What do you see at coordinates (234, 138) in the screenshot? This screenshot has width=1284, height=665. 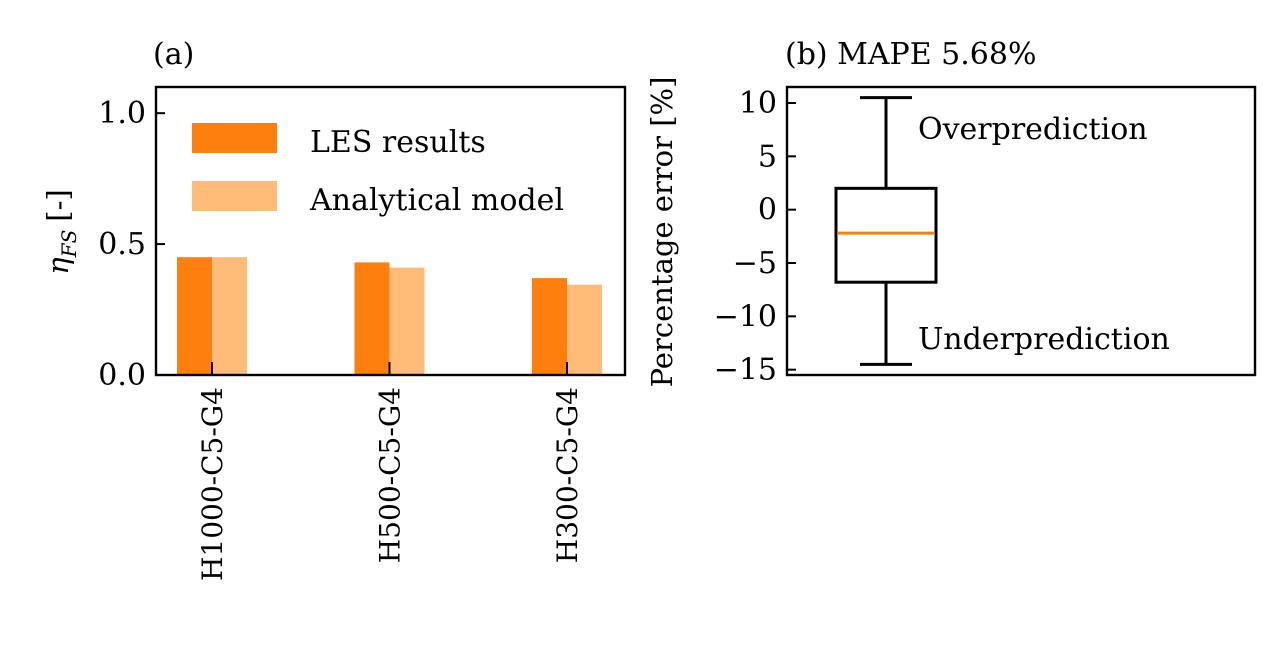 I see `legend-swatch-les` at bounding box center [234, 138].